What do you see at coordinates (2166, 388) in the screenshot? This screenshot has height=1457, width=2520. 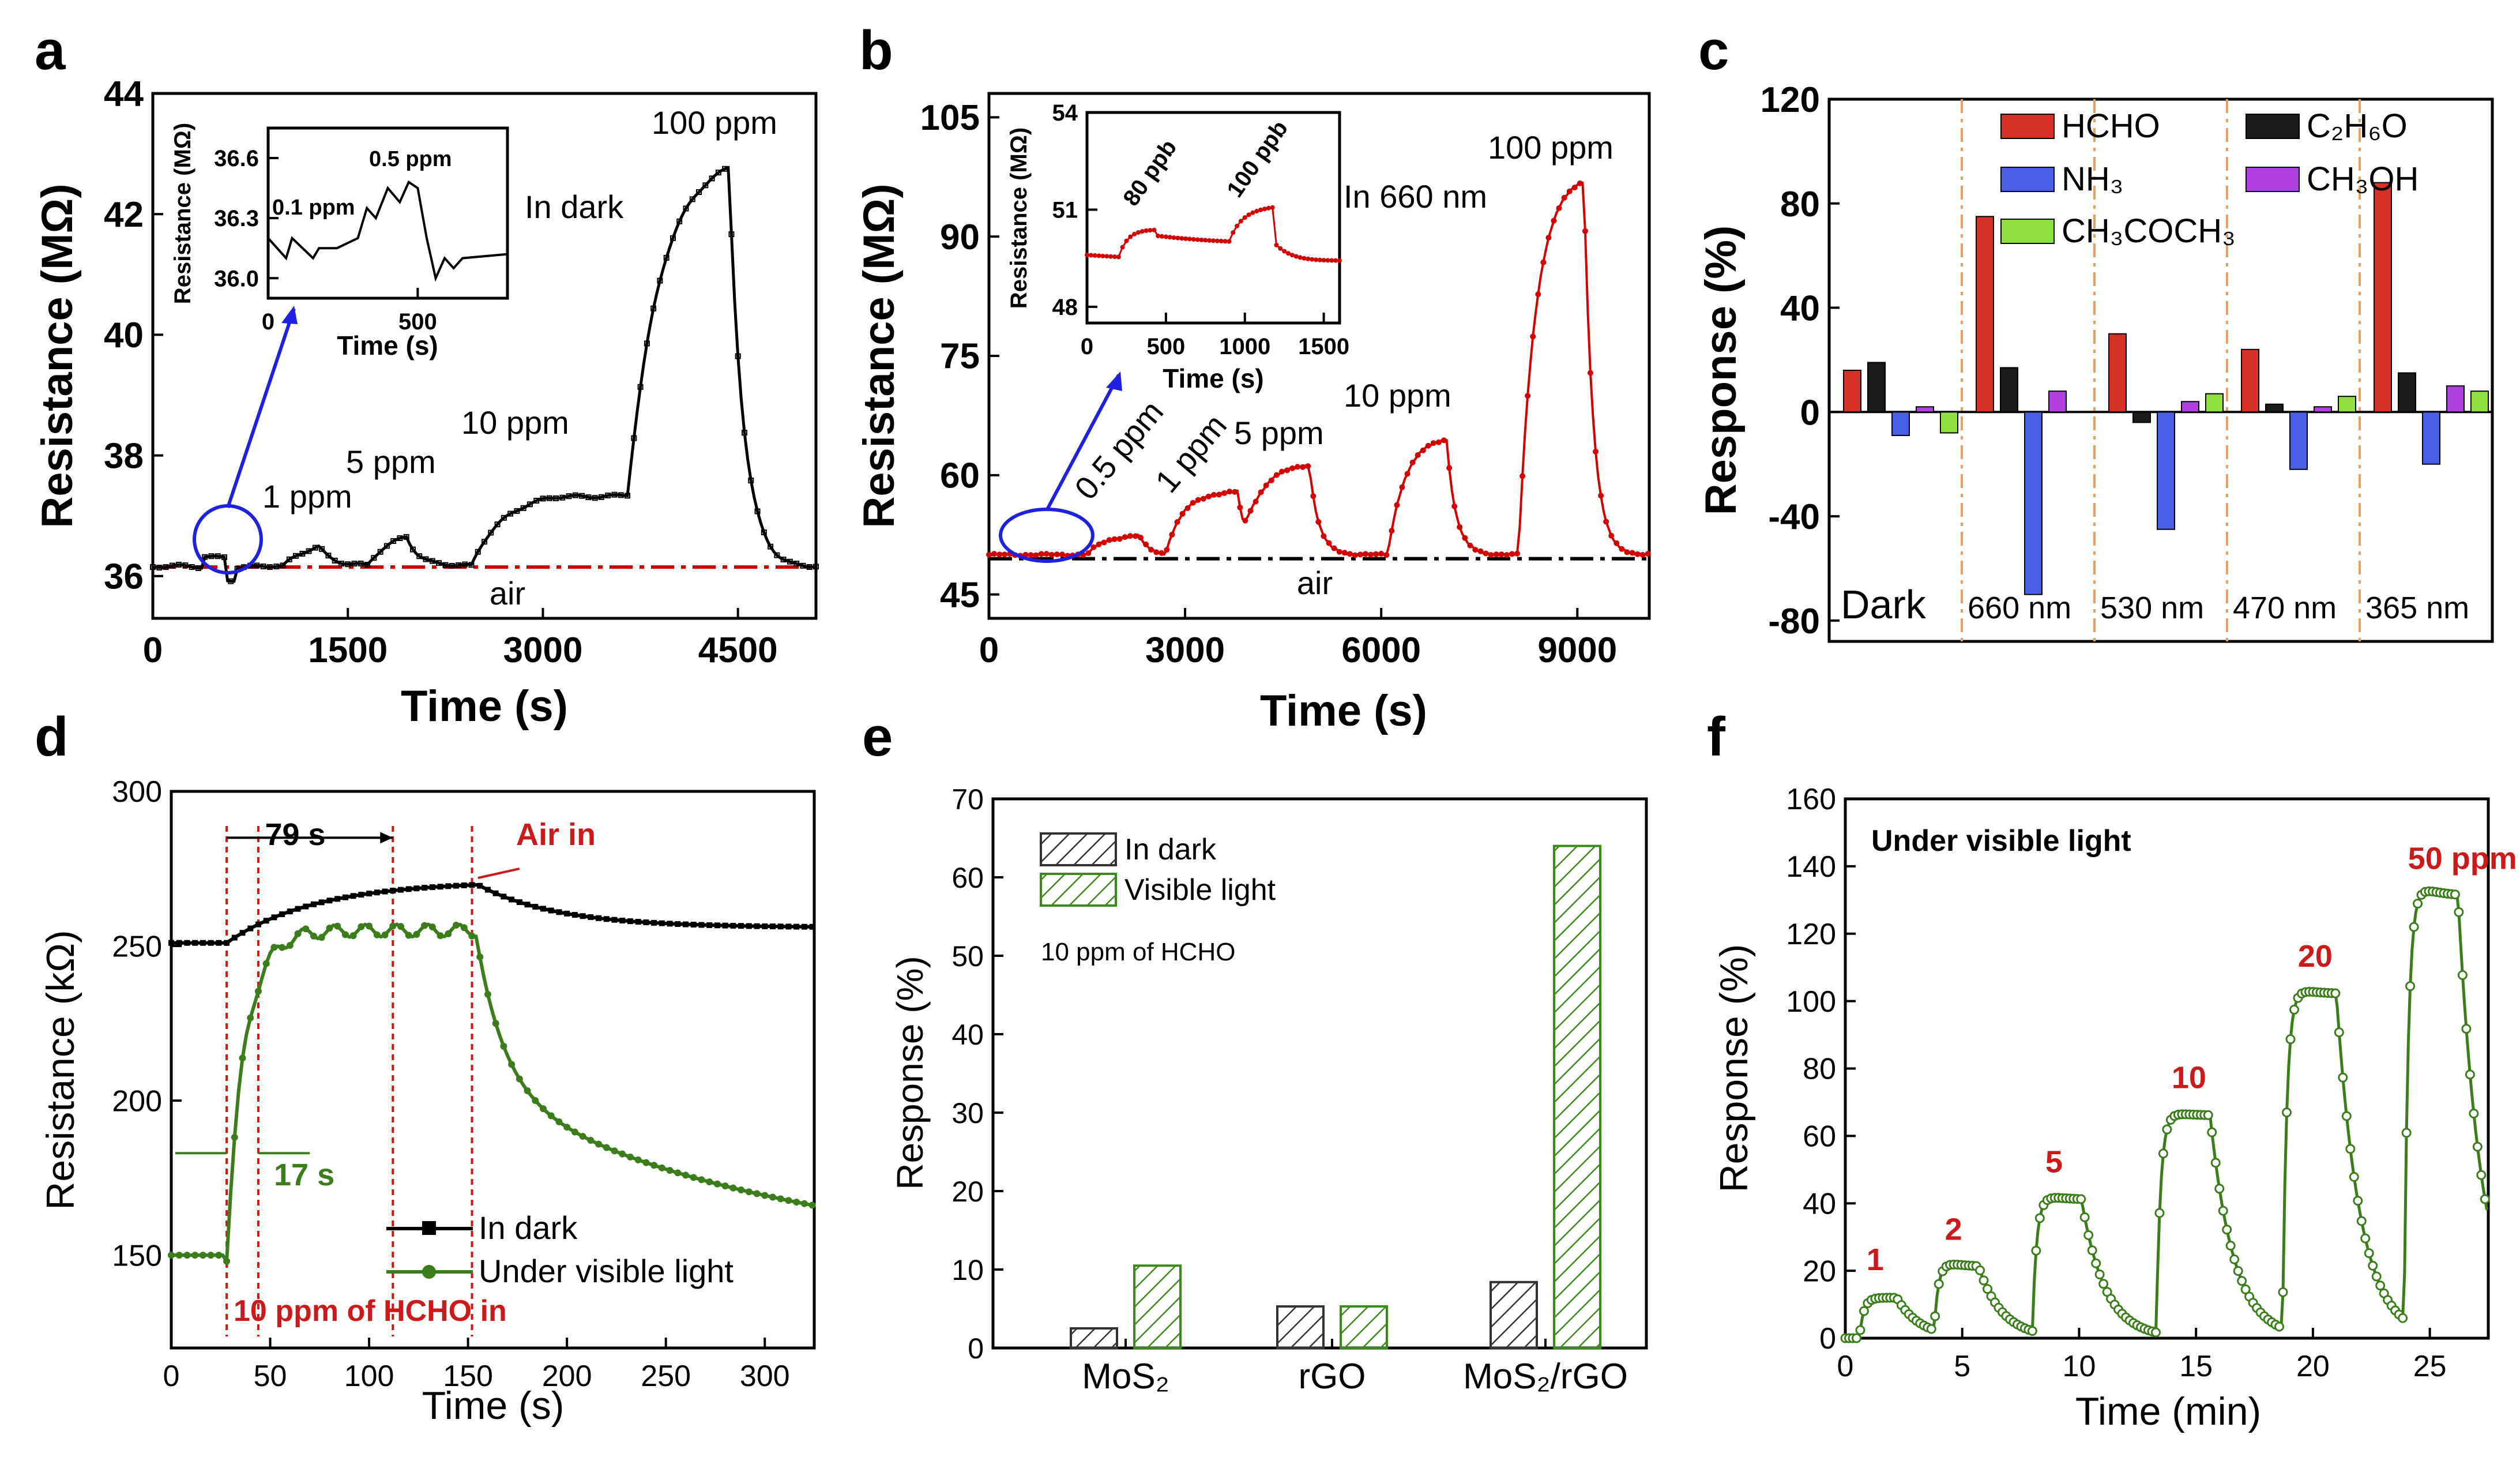 I see `panel-c-bars` at bounding box center [2166, 388].